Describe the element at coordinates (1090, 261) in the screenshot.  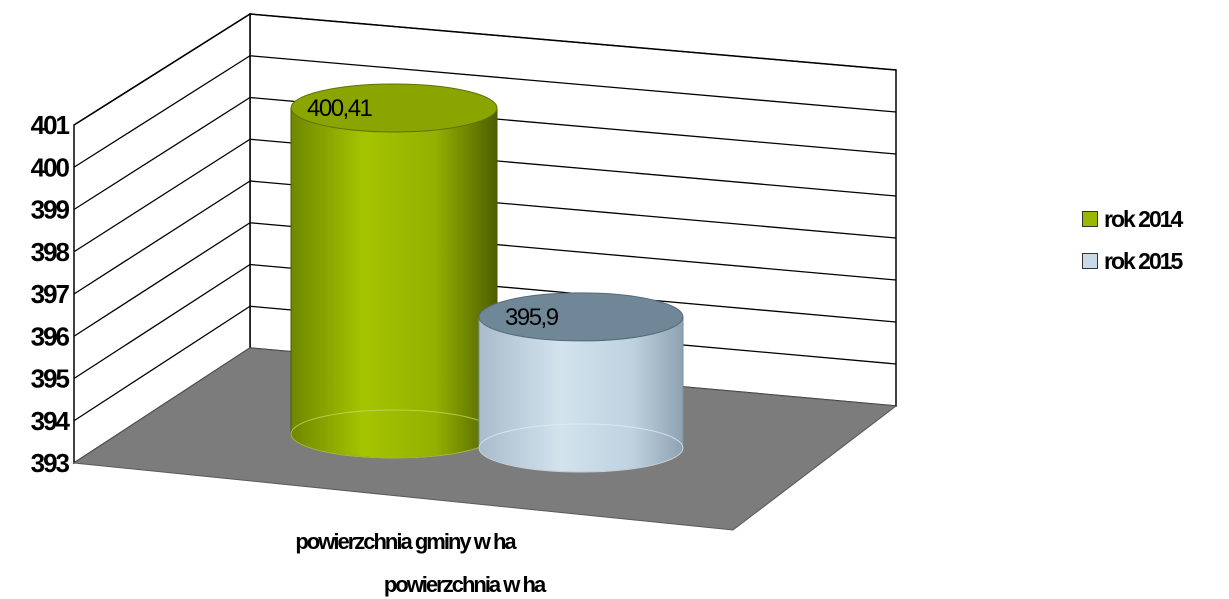
I see `legend-swatch-2015` at that location.